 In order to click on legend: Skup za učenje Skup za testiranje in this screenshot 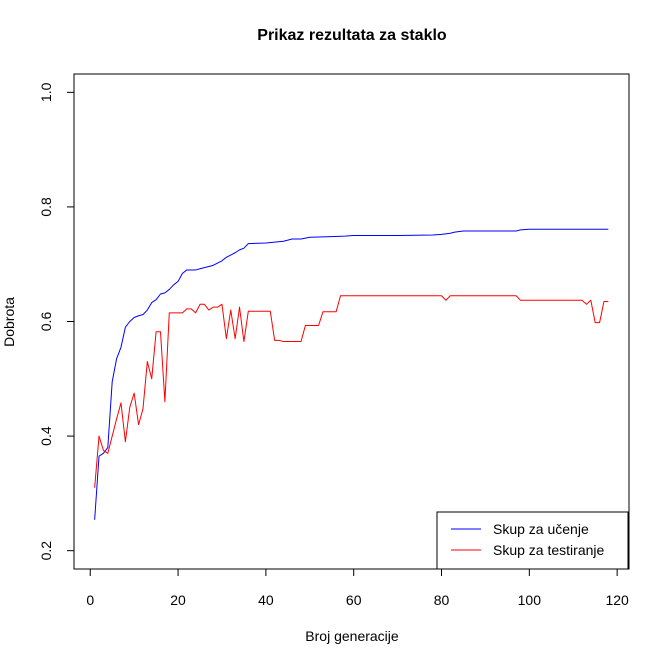, I will do `click(532, 540)`.